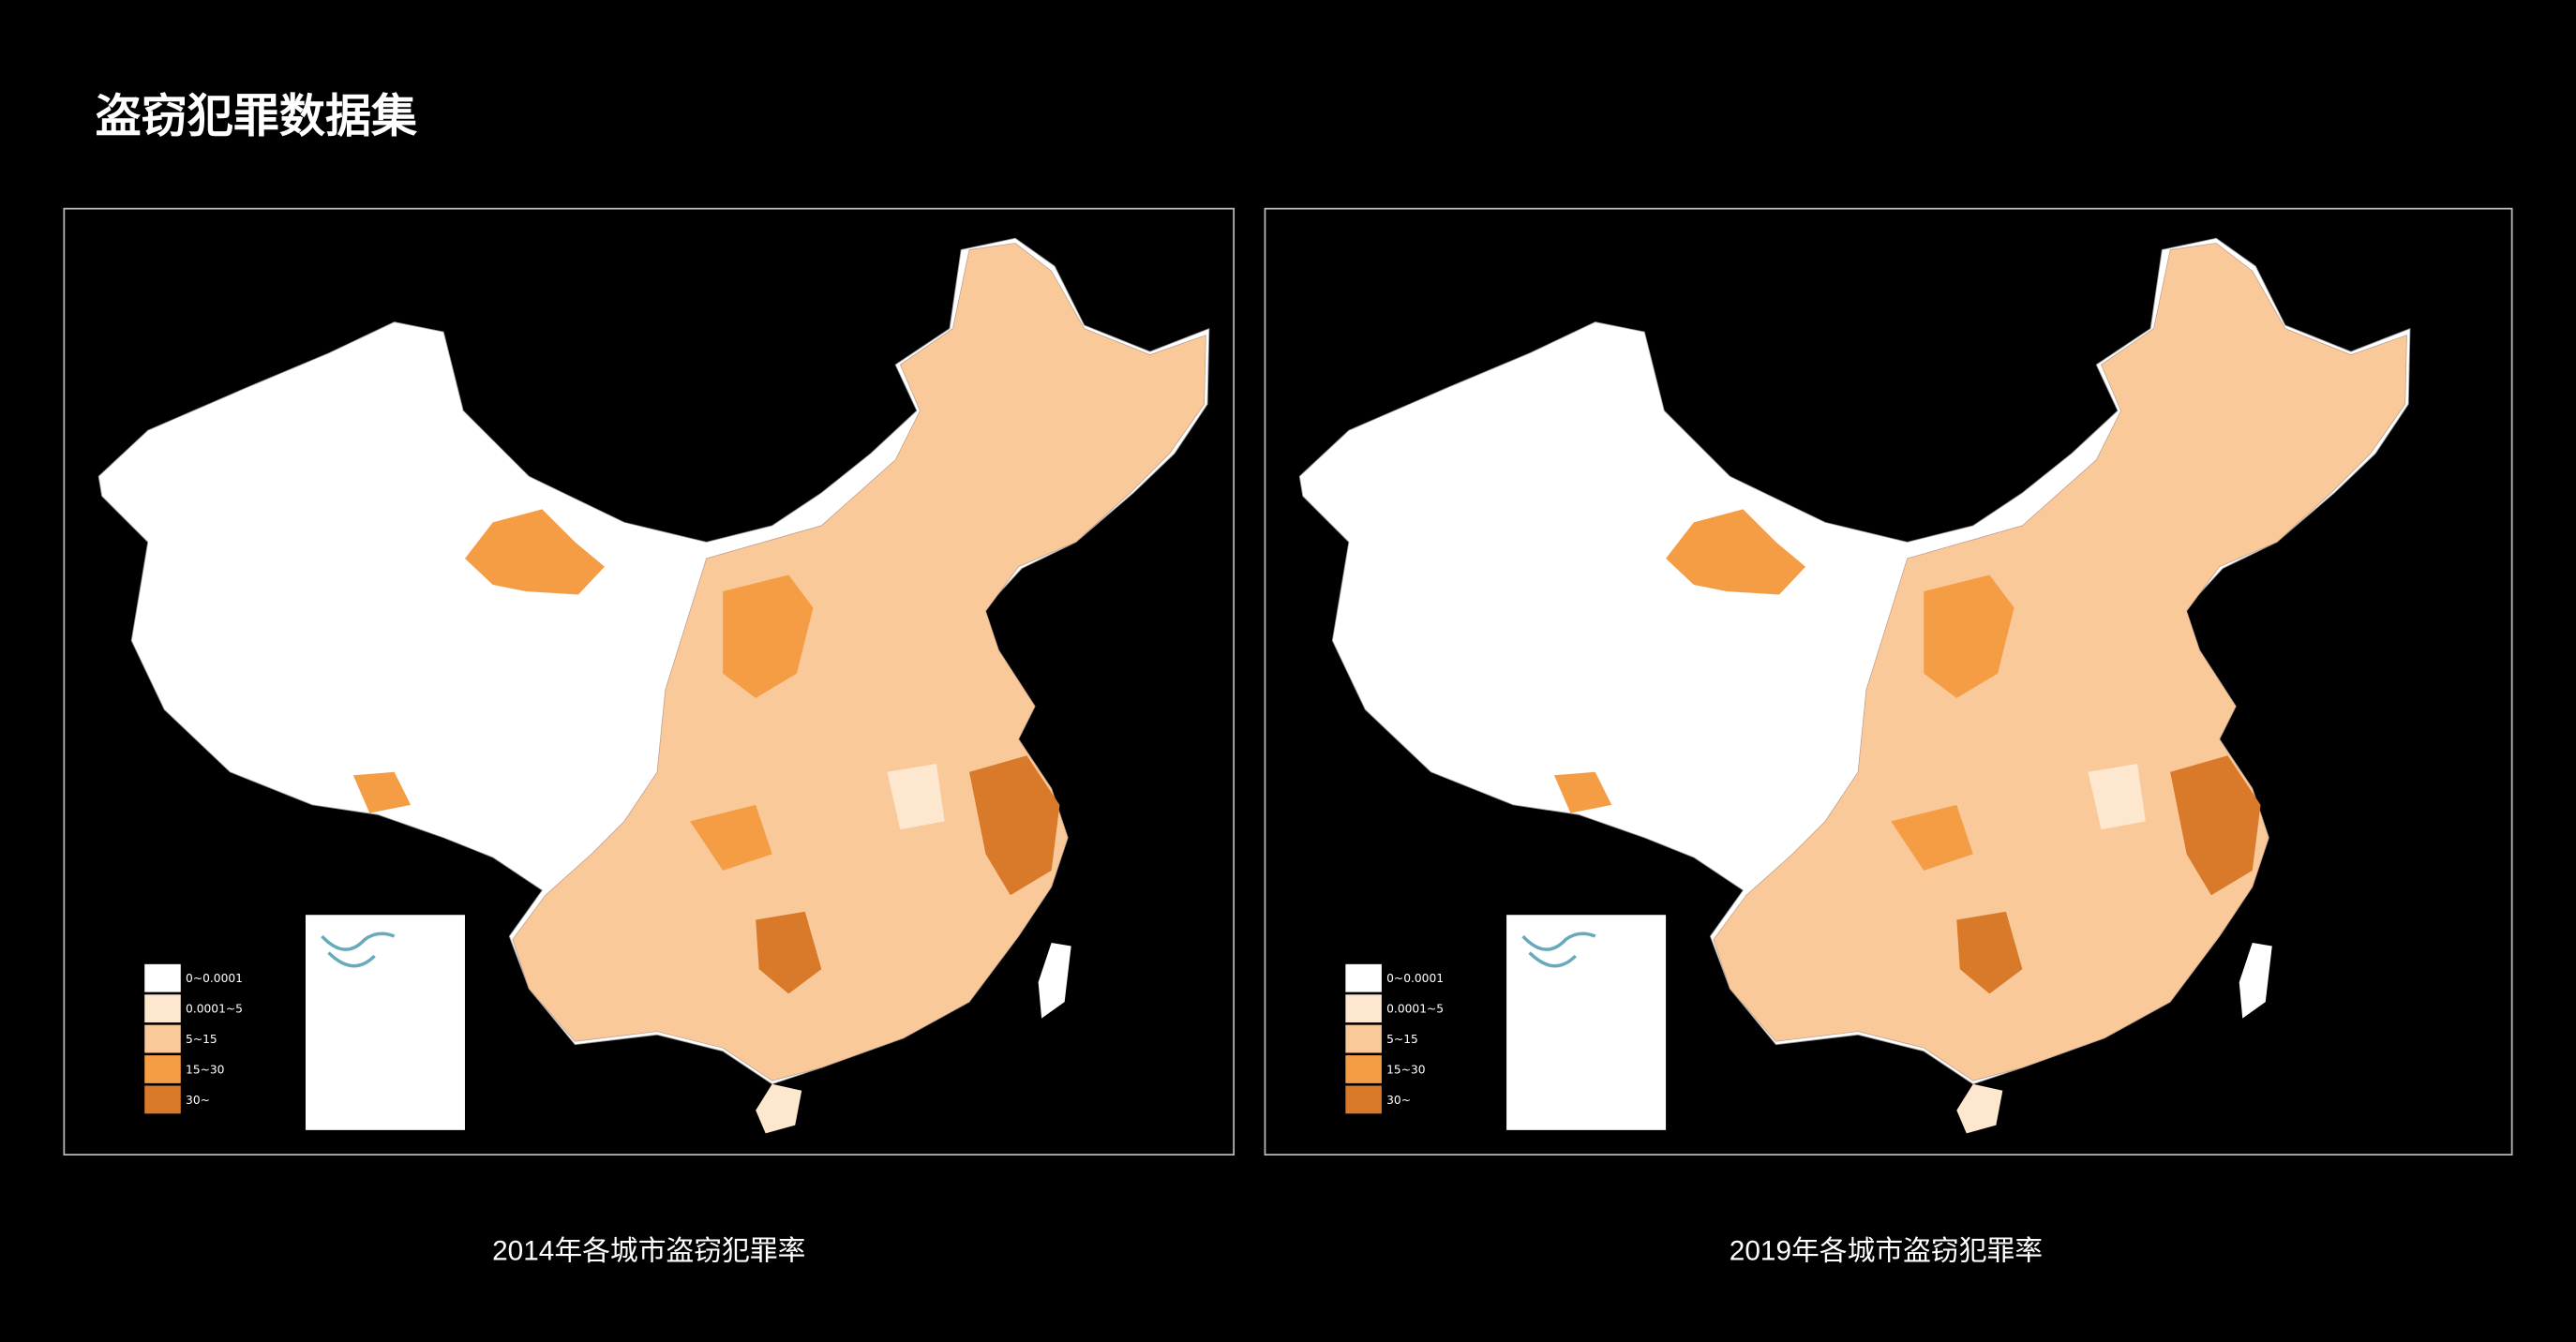 Image resolution: width=2576 pixels, height=1342 pixels. I want to click on title: 盗窃犯罪数据集, so click(256, 115).